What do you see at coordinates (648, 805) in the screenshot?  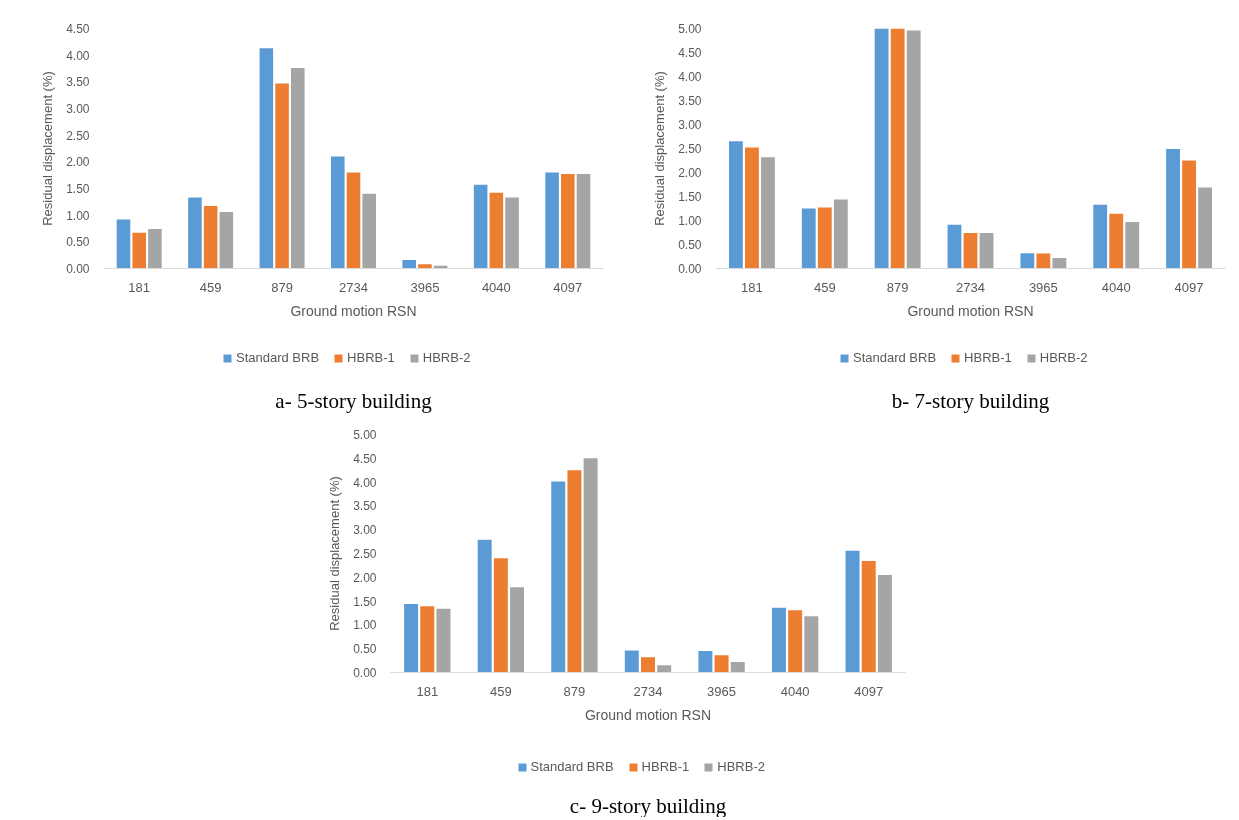 I see `text: c- 9-story building` at bounding box center [648, 805].